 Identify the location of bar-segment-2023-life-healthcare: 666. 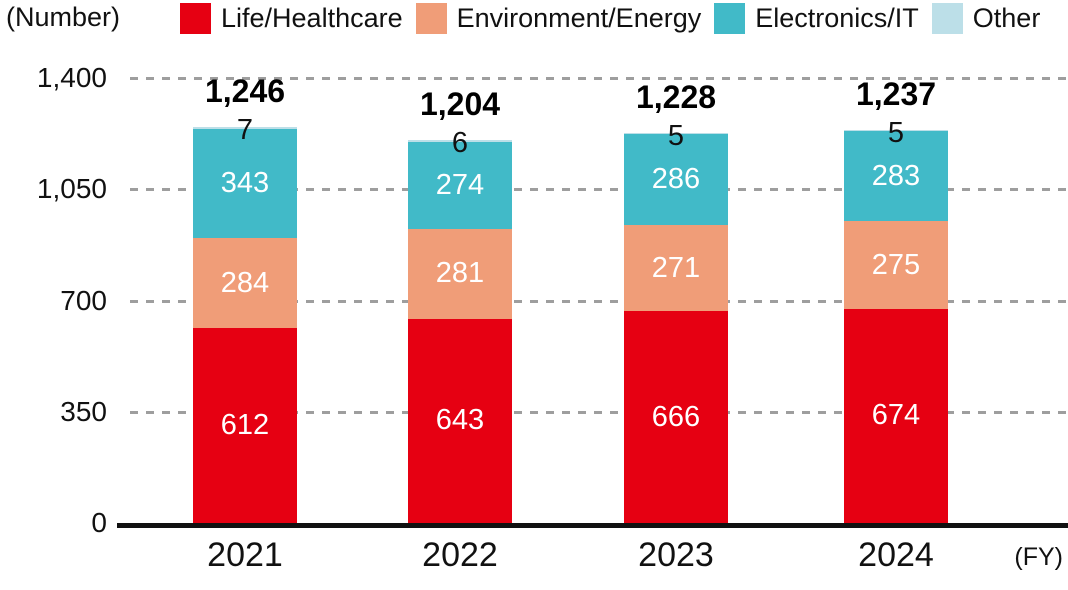
(676, 417).